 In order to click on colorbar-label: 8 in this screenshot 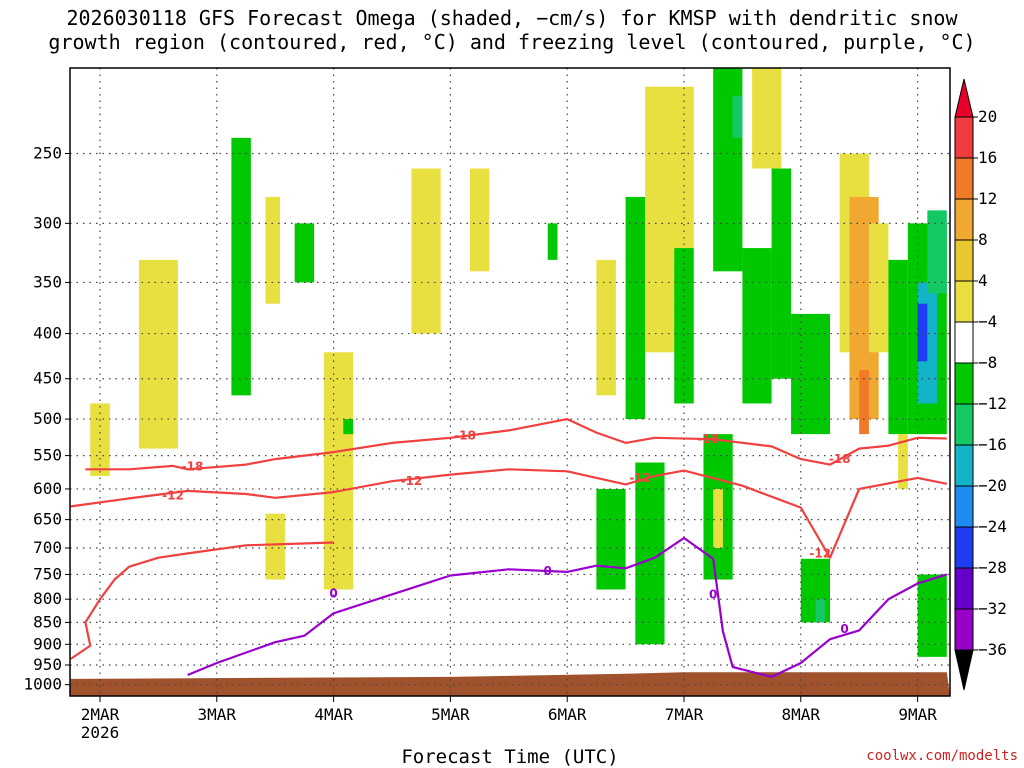, I will do `click(983, 239)`.